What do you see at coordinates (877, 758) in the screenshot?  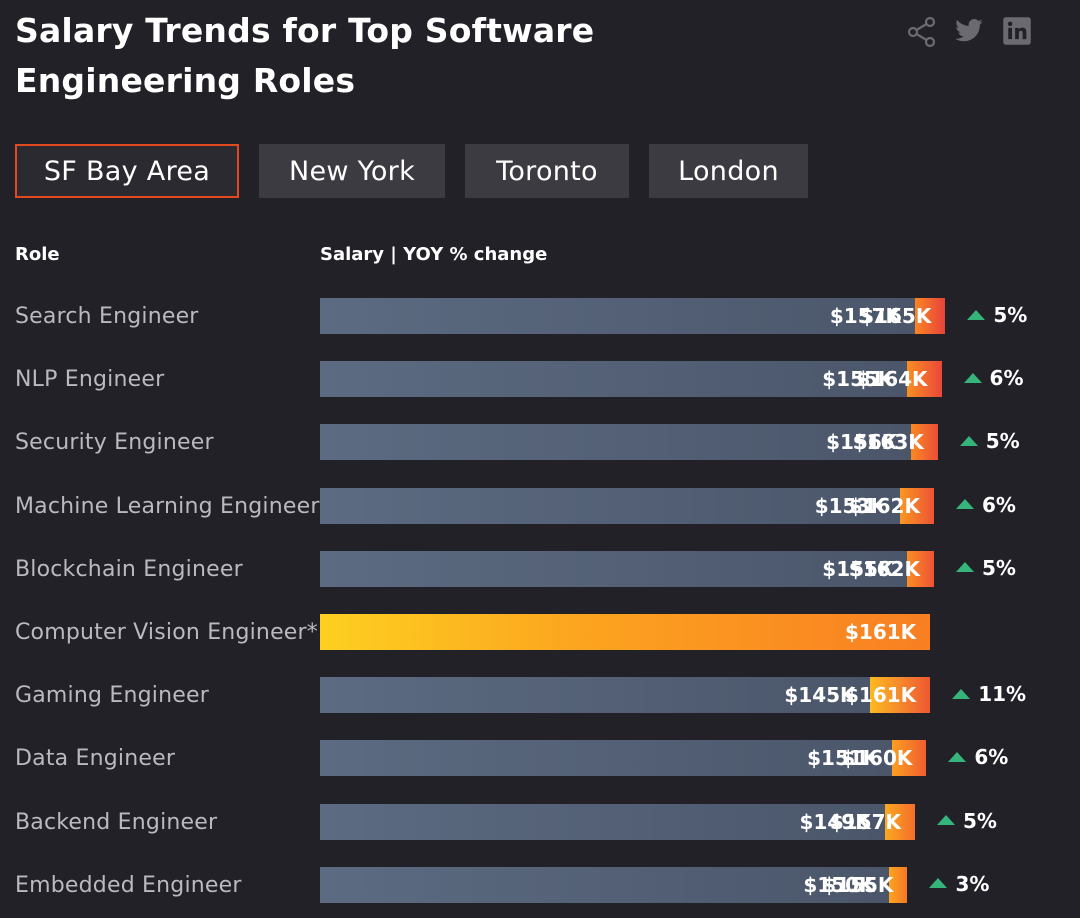 I see `current-salary-label: $160K` at bounding box center [877, 758].